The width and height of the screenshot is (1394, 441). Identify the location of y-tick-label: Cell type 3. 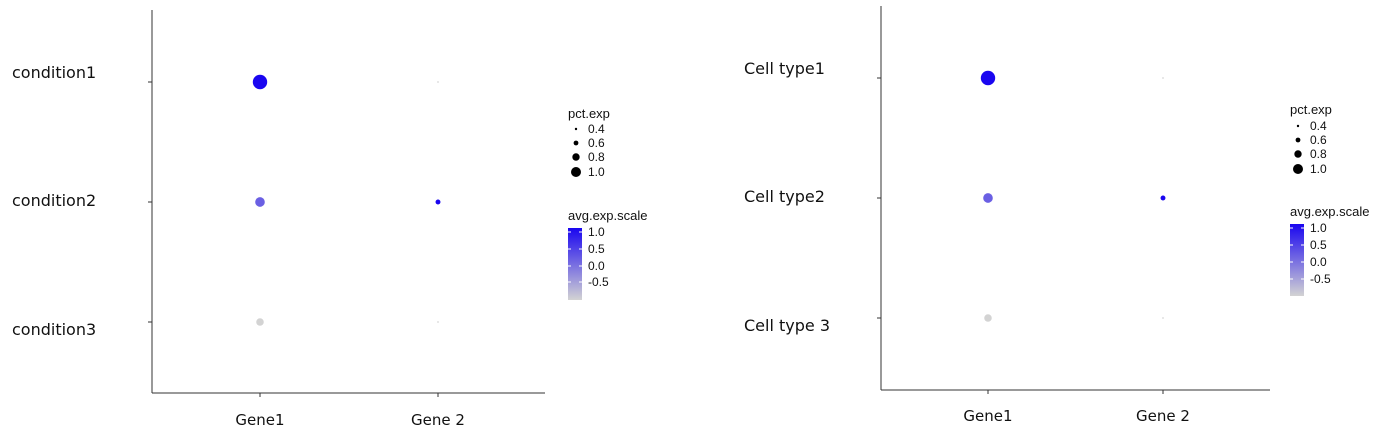
(787, 325).